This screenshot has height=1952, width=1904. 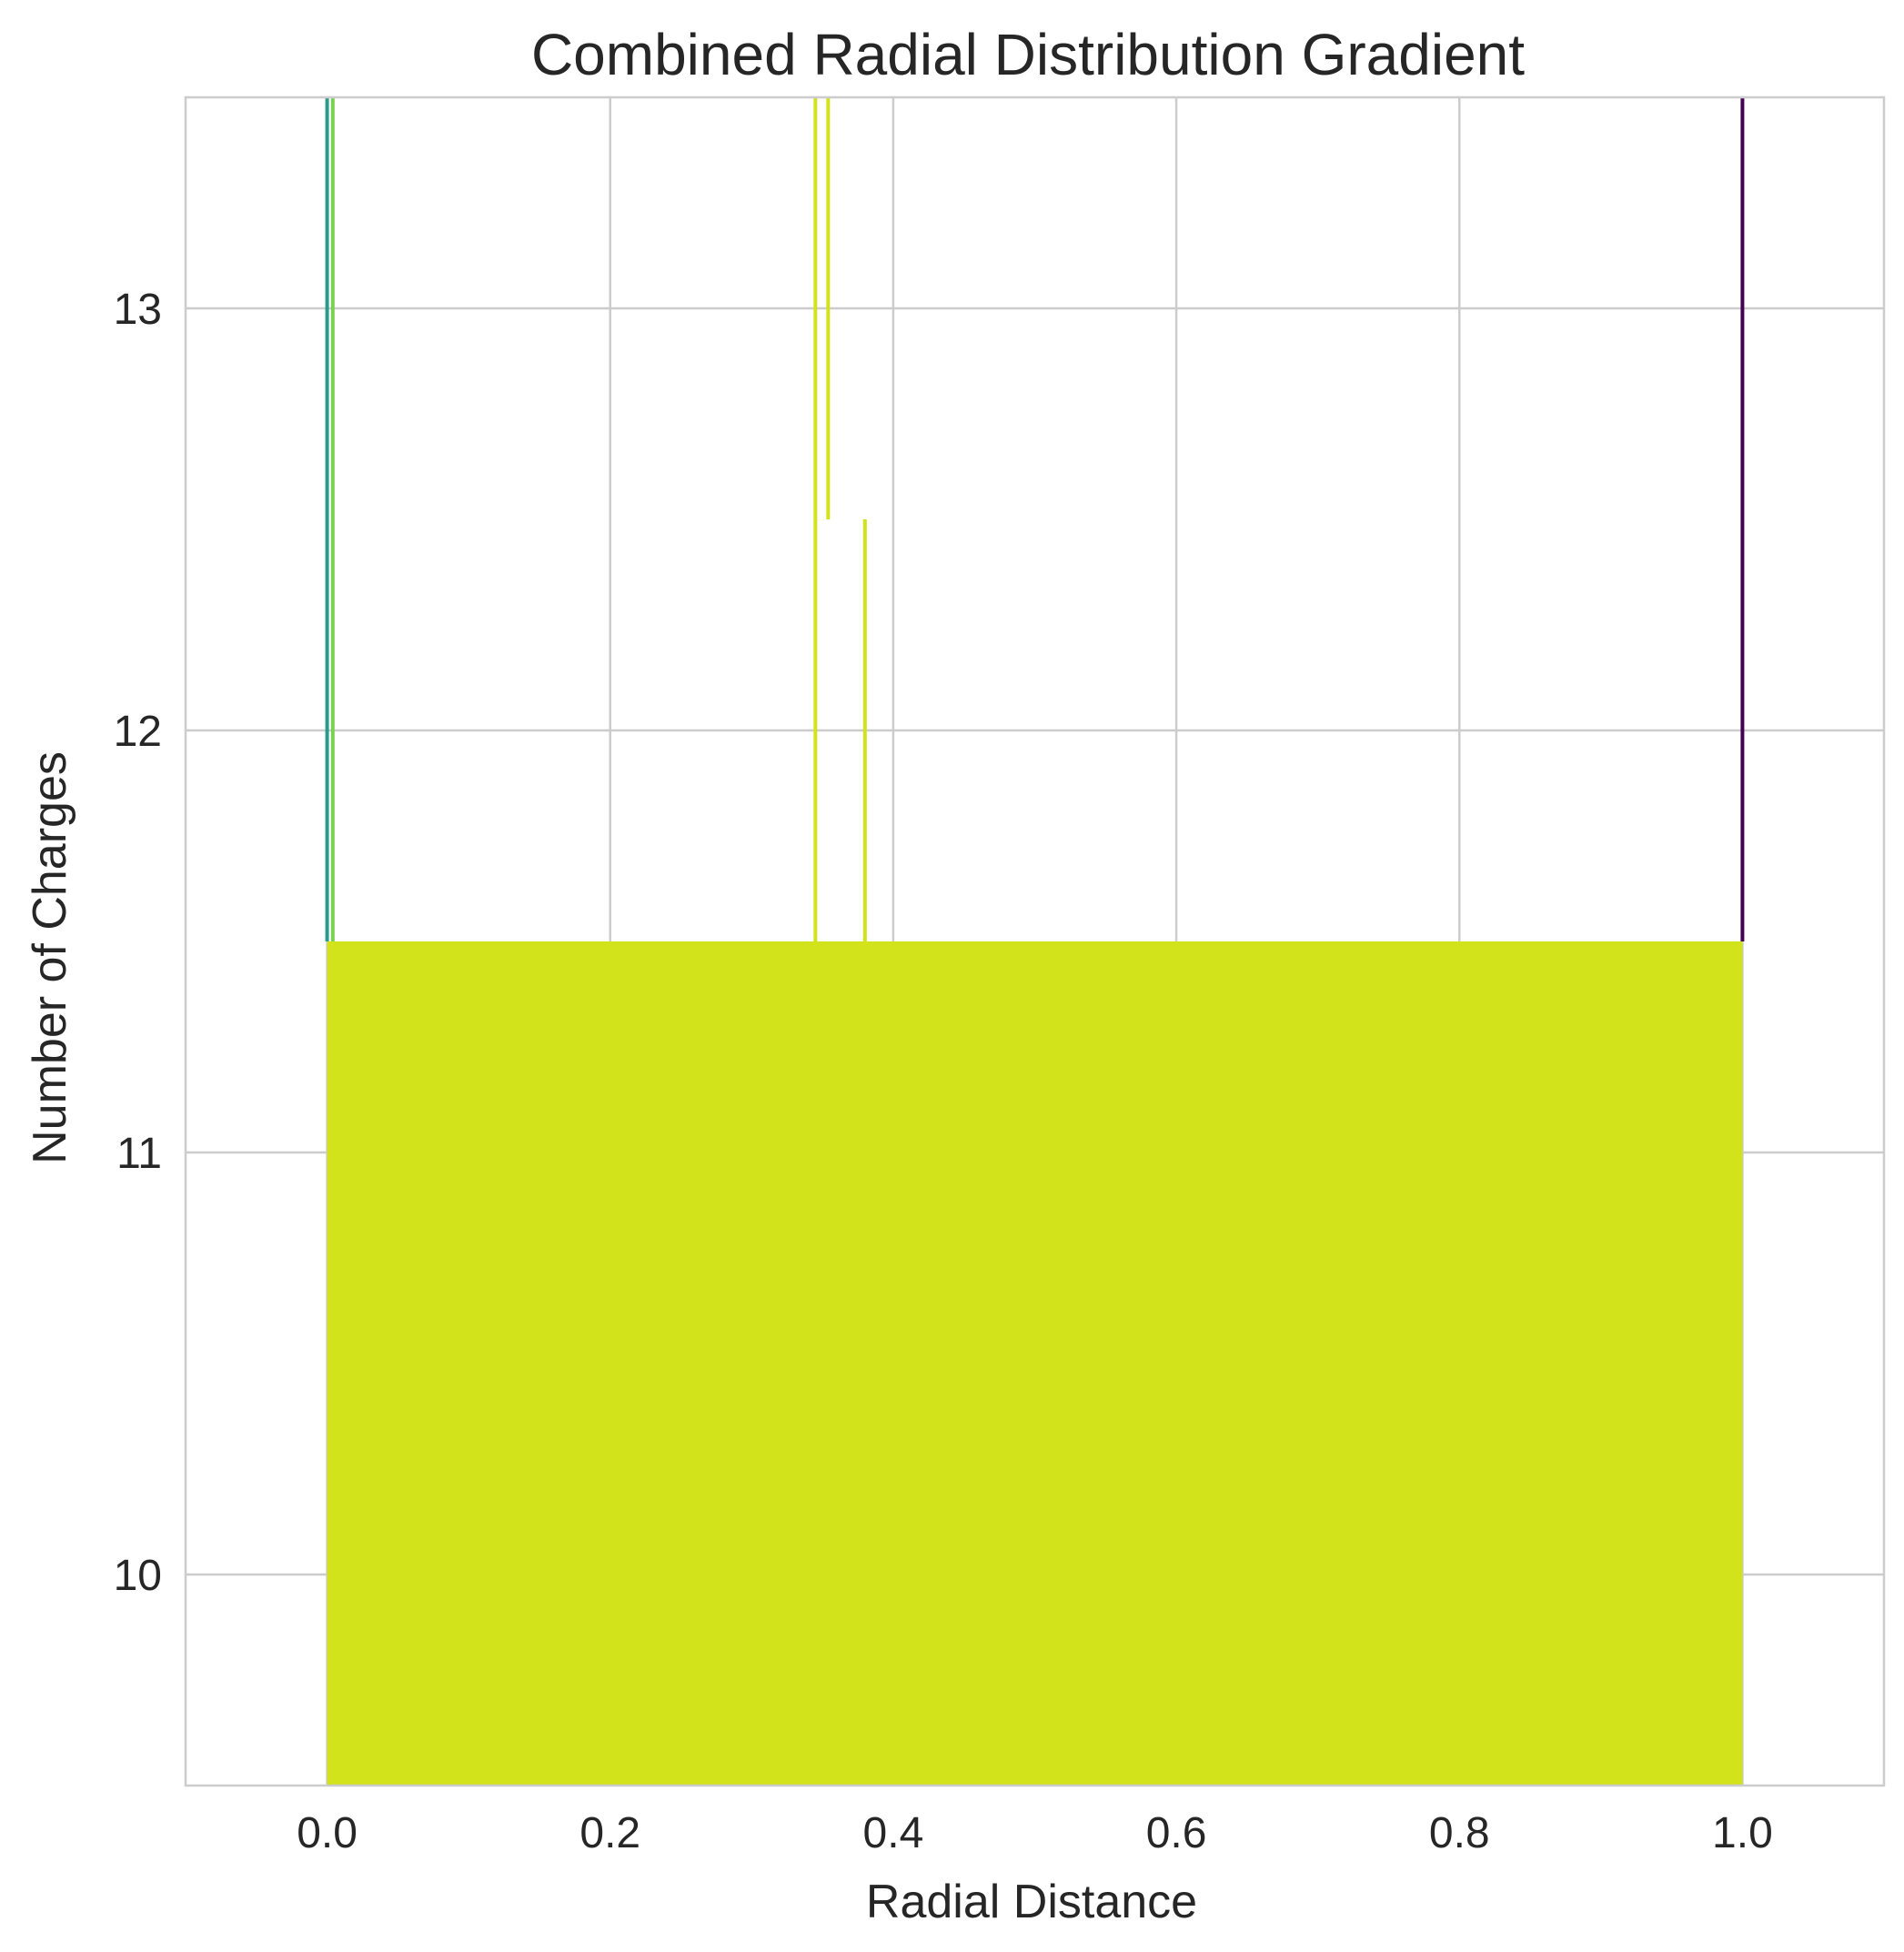 What do you see at coordinates (138, 943) in the screenshot?
I see `y-tick-labels: 10 11 12 13` at bounding box center [138, 943].